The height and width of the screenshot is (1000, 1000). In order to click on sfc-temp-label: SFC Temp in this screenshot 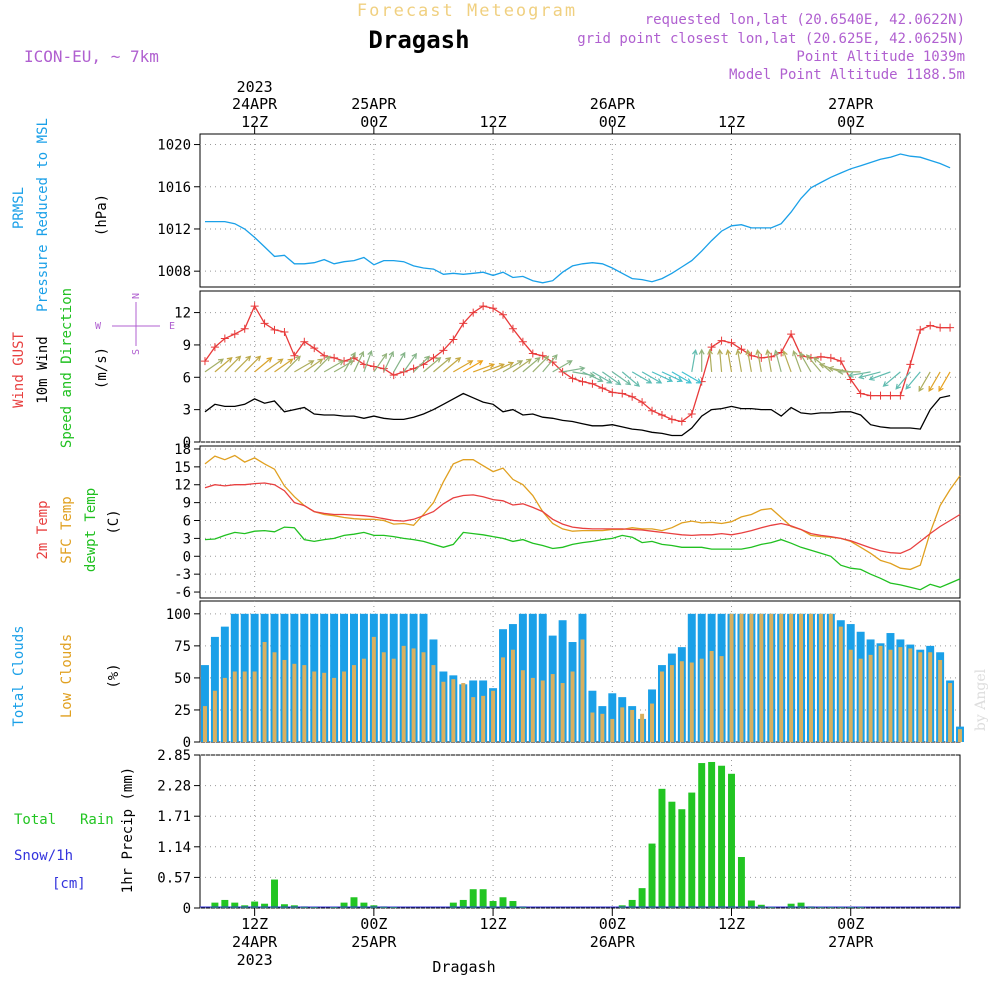, I will do `click(67, 529)`.